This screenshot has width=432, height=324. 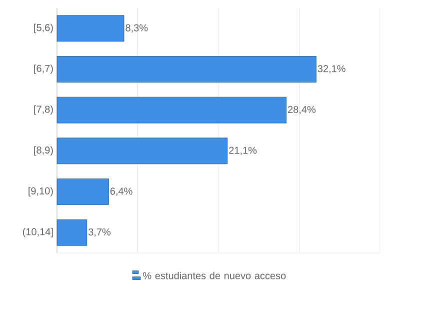 I want to click on data-label: 6,4%, so click(x=121, y=192).